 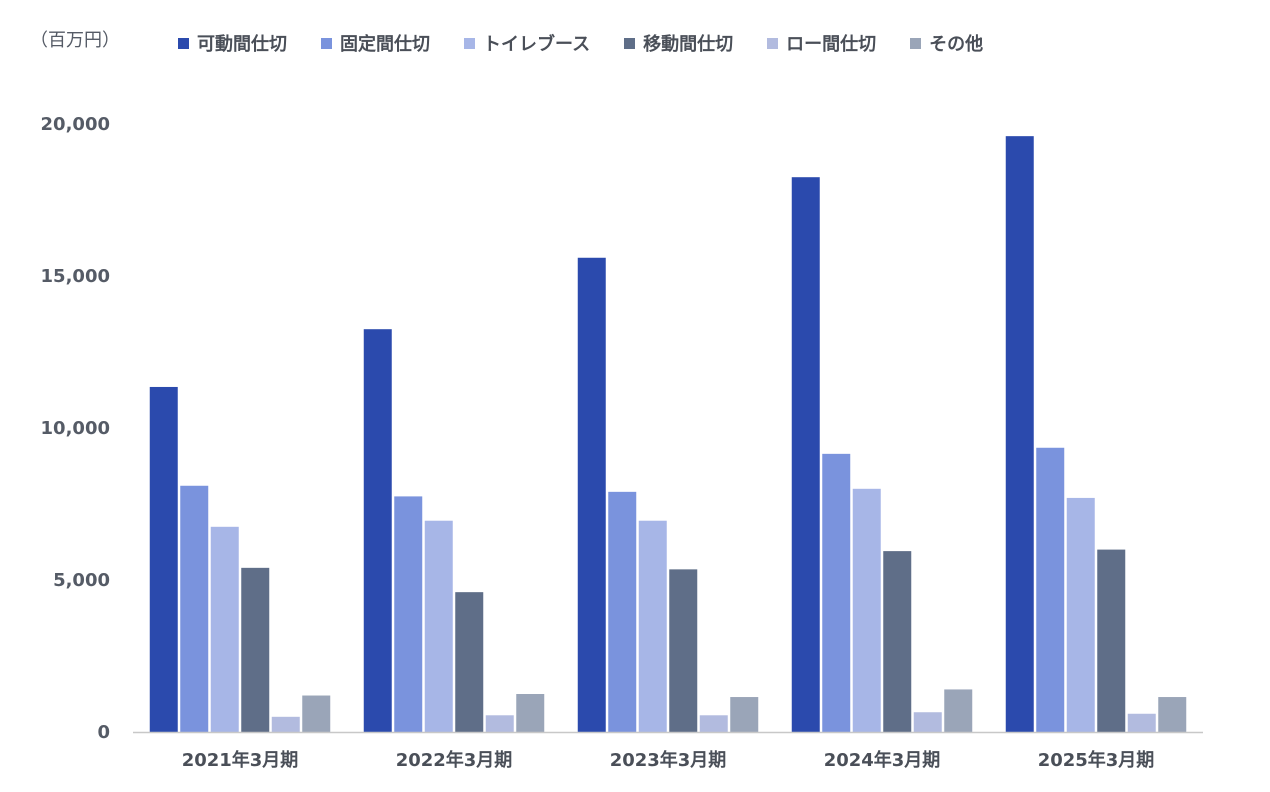 I want to click on legend-item-2: トイレブース, so click(x=527, y=43).